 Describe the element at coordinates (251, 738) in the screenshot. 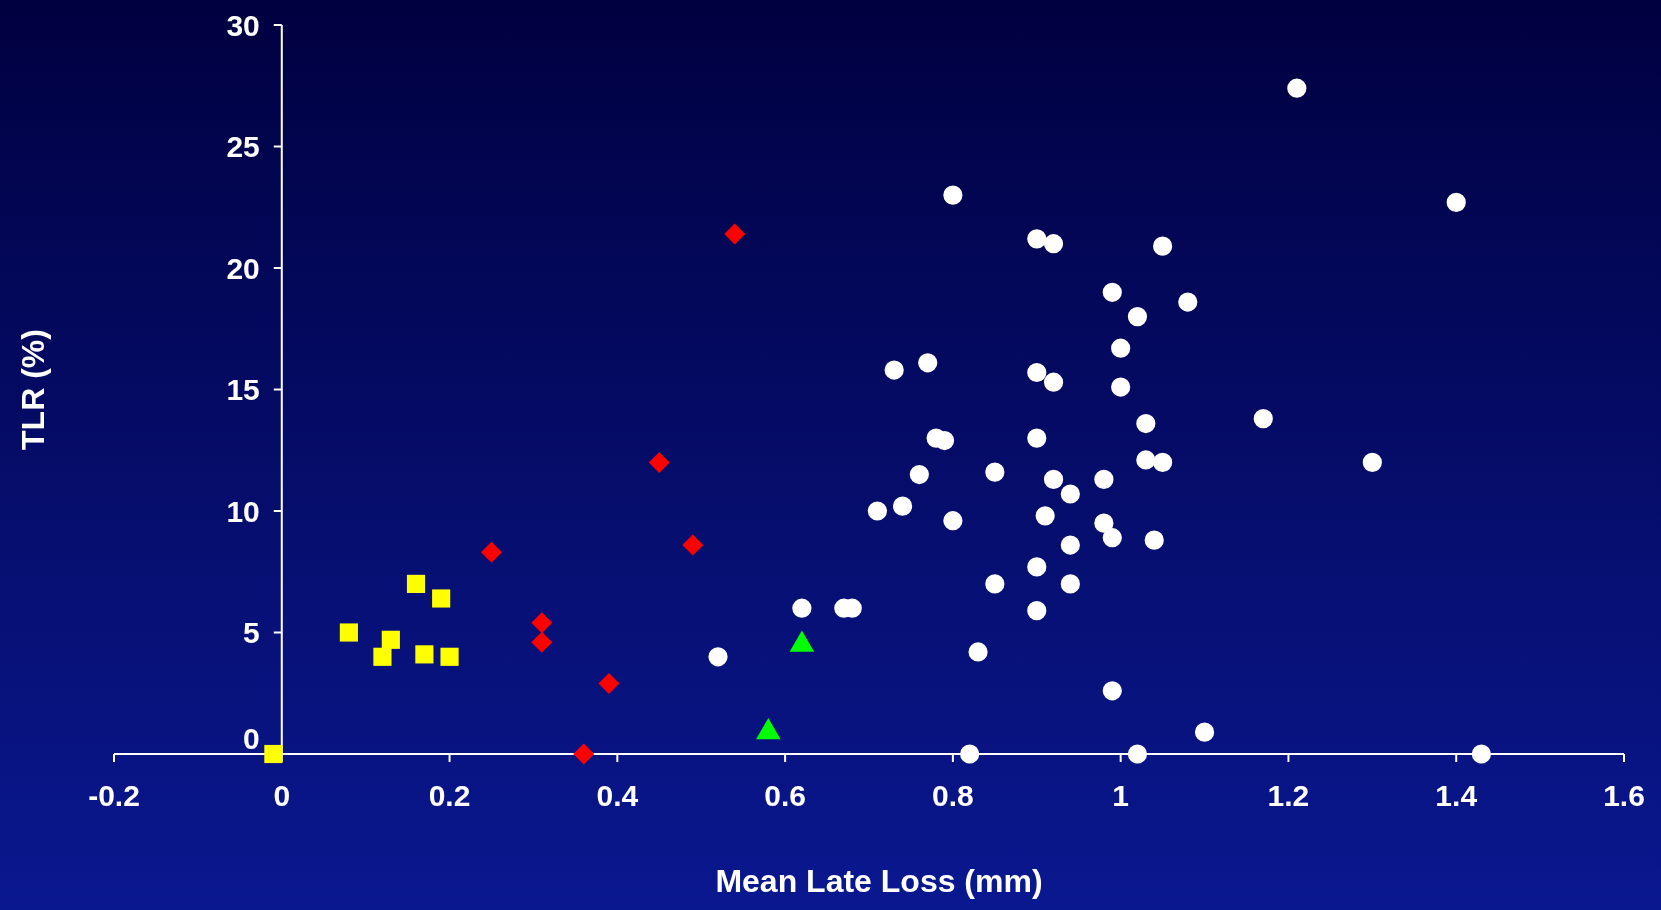

I see `y-tick-label: 0` at that location.